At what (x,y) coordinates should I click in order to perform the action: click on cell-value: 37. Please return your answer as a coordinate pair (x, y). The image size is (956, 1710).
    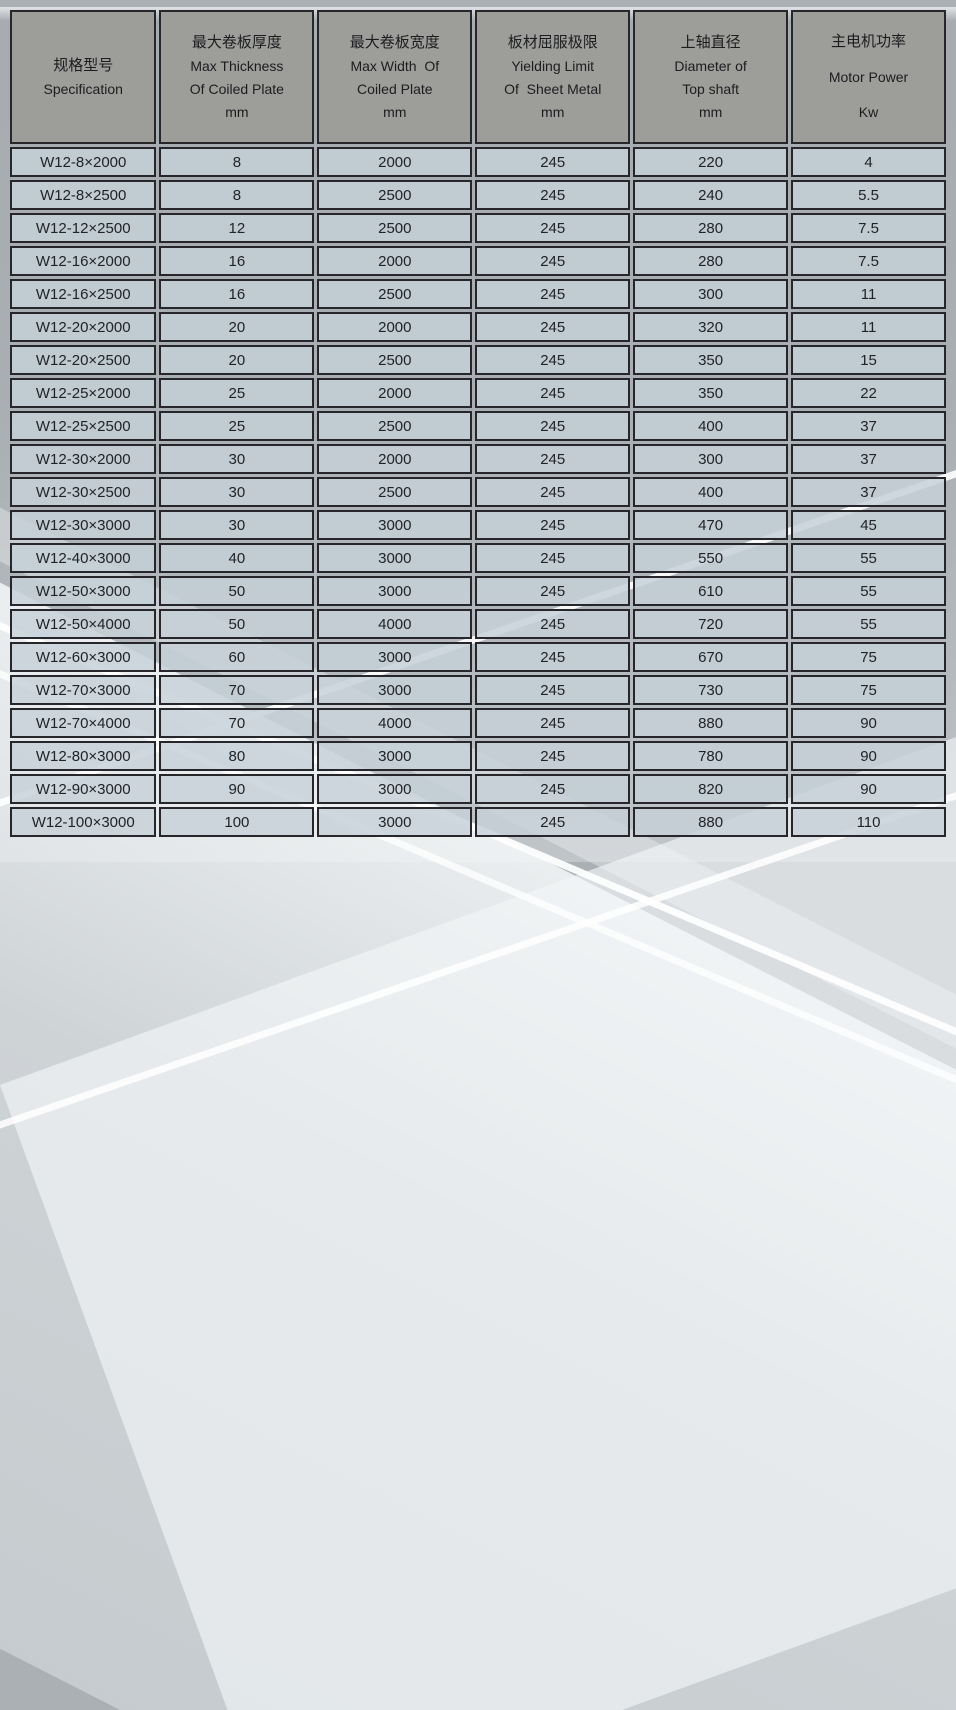
    Looking at the image, I should click on (868, 492).